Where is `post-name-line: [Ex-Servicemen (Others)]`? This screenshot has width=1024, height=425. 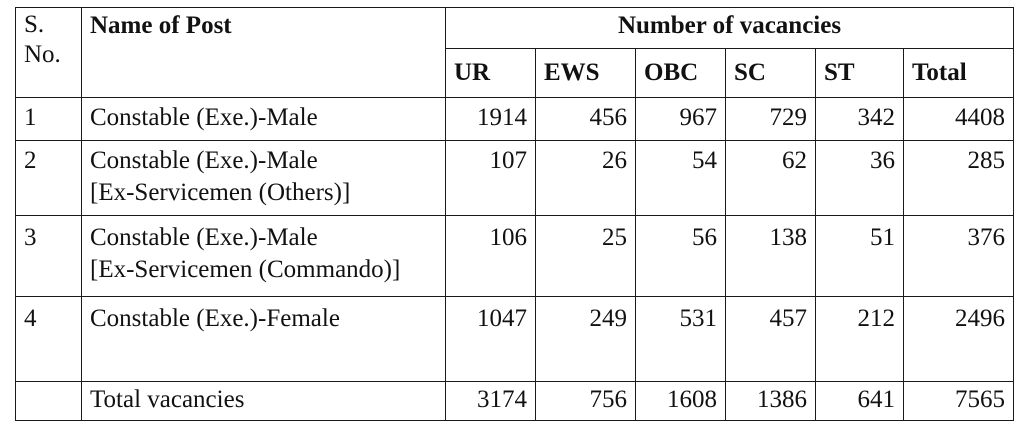
post-name-line: [Ex-Servicemen (Others)] is located at coordinates (220, 192).